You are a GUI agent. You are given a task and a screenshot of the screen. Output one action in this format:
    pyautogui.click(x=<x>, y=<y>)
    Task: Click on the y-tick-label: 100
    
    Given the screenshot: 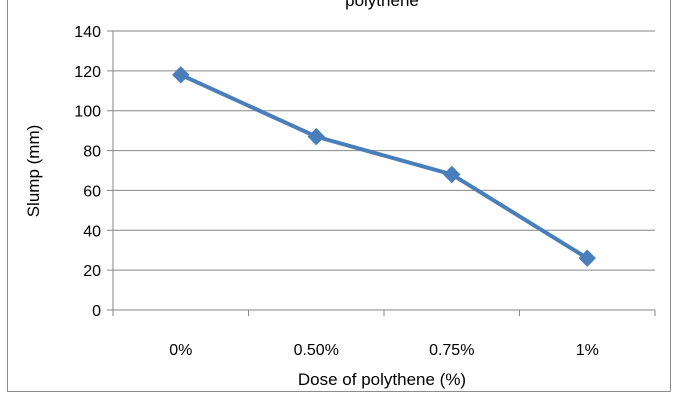 What is the action you would take?
    pyautogui.click(x=87, y=112)
    